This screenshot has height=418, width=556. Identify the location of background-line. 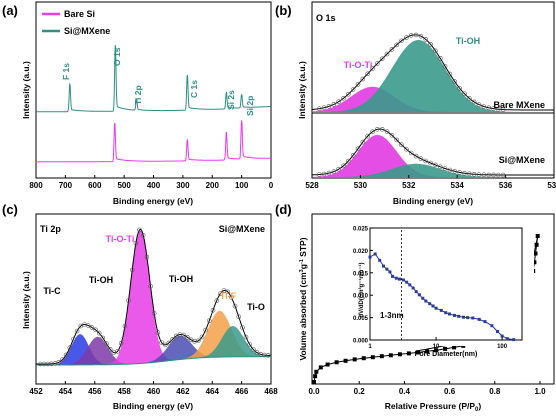
(153, 361).